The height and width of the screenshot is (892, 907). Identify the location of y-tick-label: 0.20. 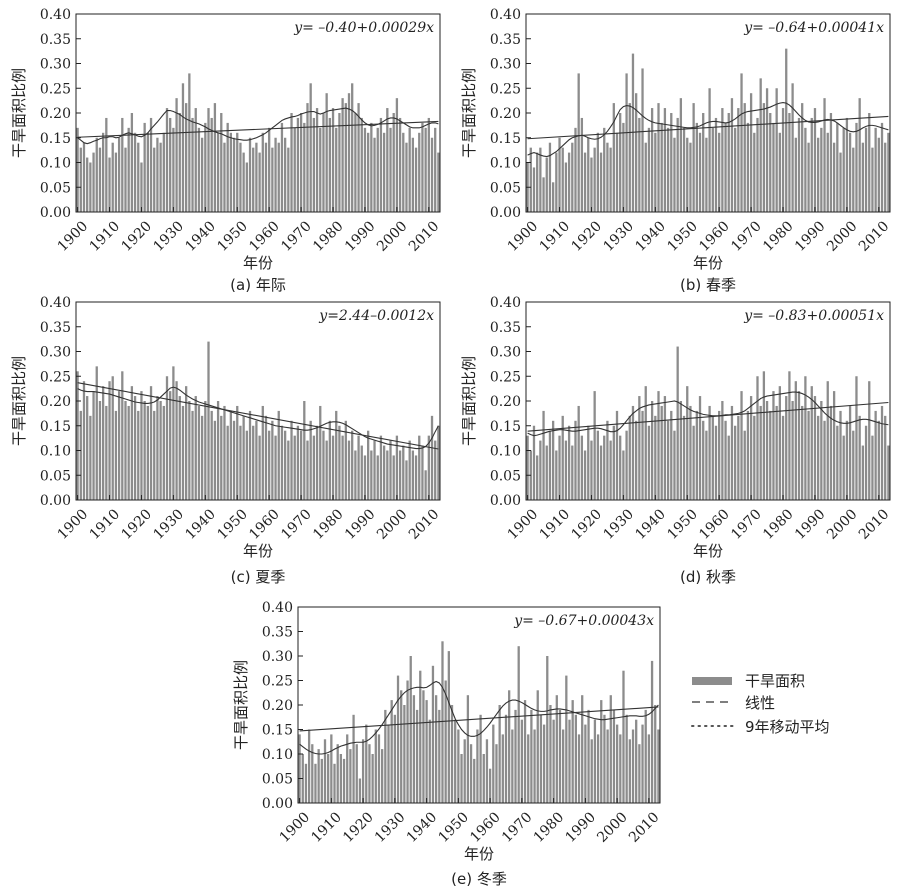
(55, 402).